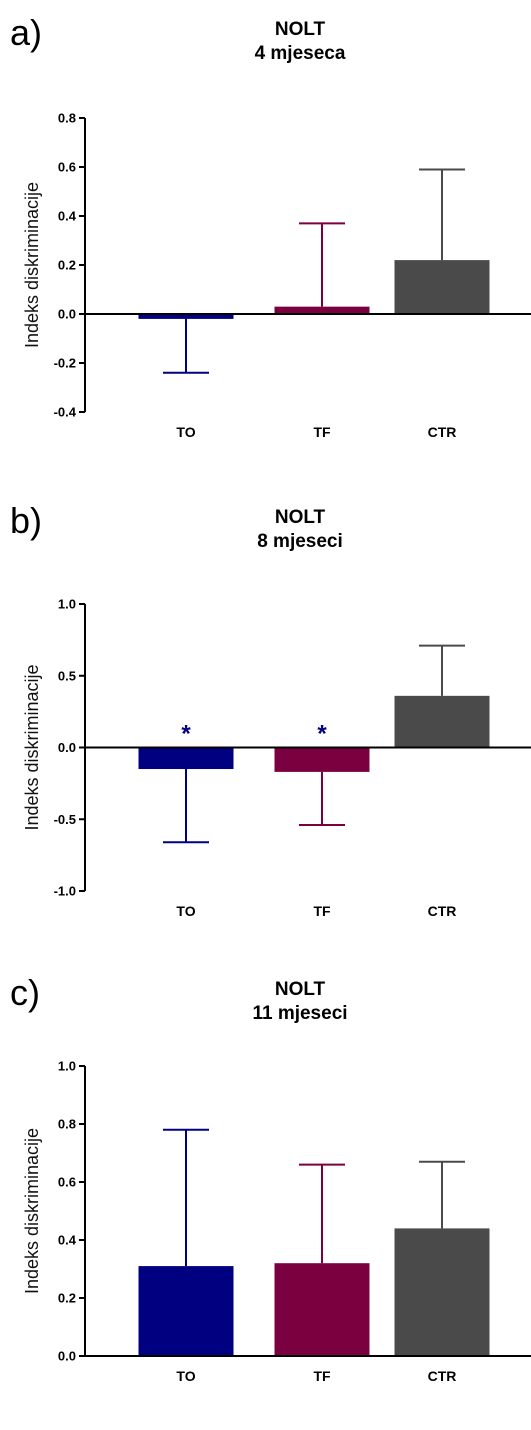  Describe the element at coordinates (26, 520) in the screenshot. I see `panel-label: b)` at that location.